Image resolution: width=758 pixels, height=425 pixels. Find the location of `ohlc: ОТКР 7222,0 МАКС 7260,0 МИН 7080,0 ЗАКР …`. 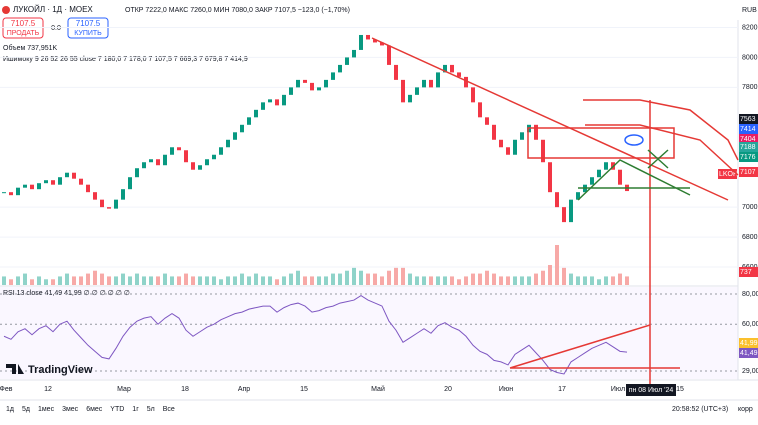

ohlc: ОТКР 7222,0 МАКС 7260,0 МИН 7080,0 ЗАКР … is located at coordinates (237, 10).